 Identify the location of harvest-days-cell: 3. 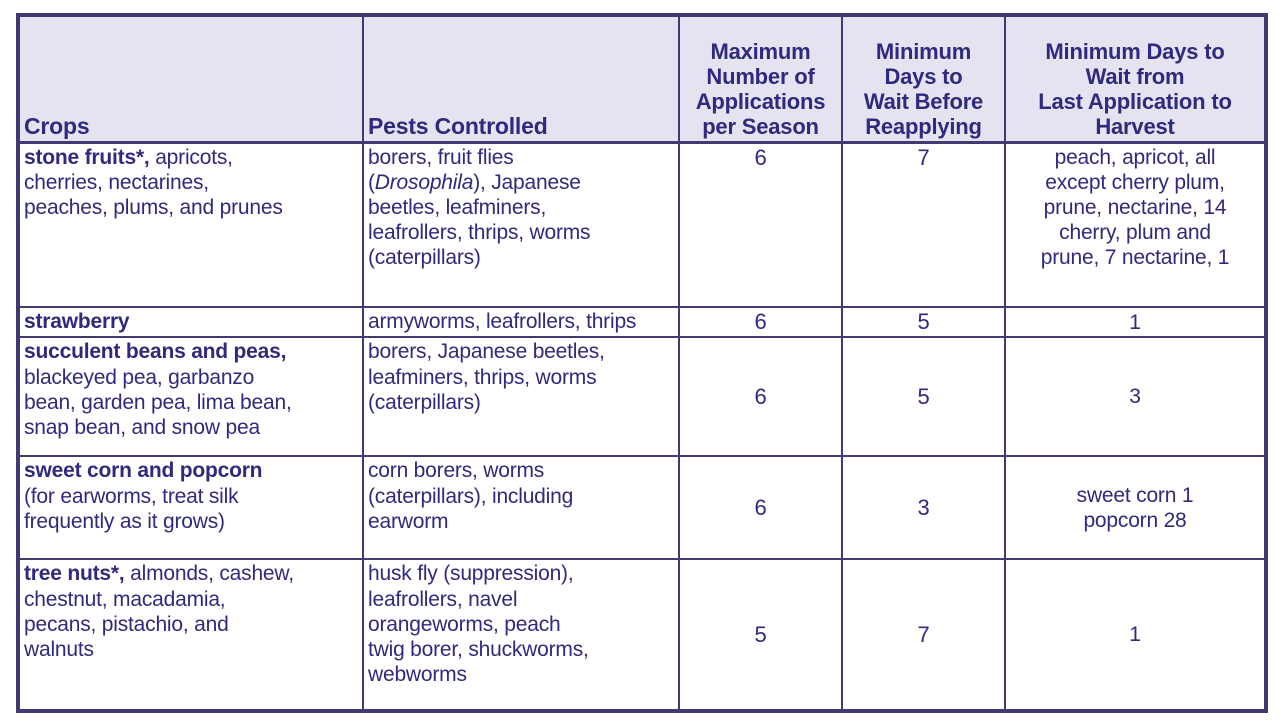
(1135, 397).